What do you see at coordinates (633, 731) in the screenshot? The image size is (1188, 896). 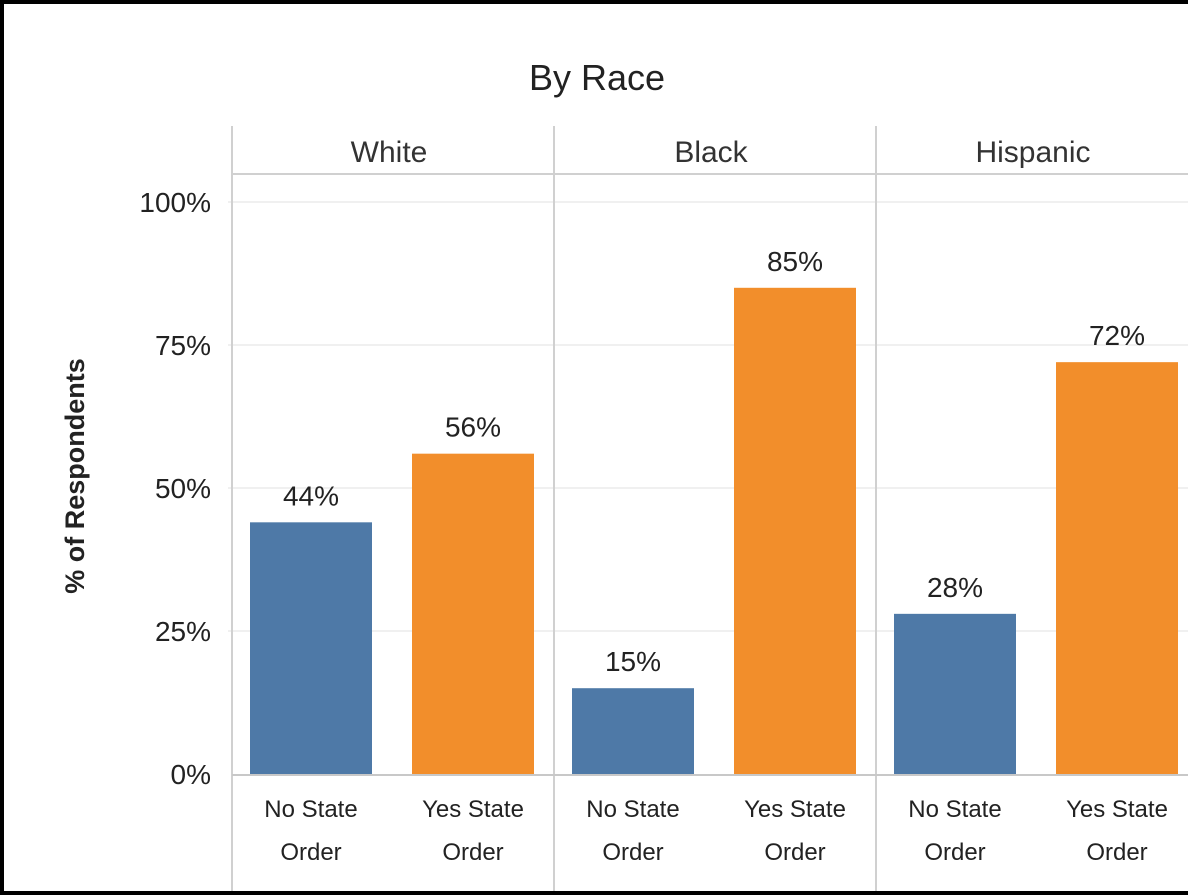 I see `bar-black-no-state-order` at bounding box center [633, 731].